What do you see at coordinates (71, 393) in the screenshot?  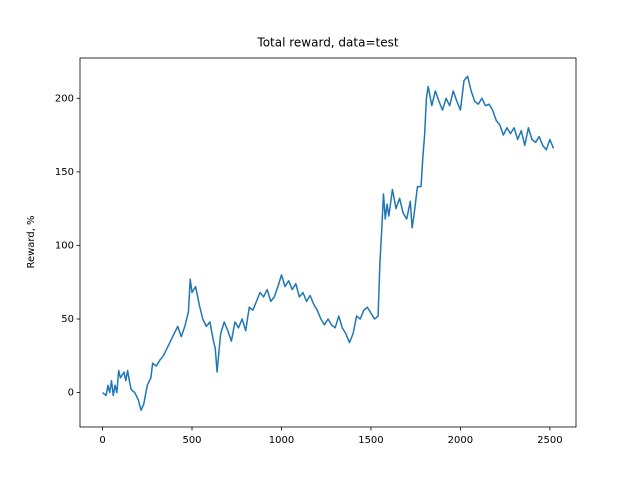 I see `y-tick-label: 0` at bounding box center [71, 393].